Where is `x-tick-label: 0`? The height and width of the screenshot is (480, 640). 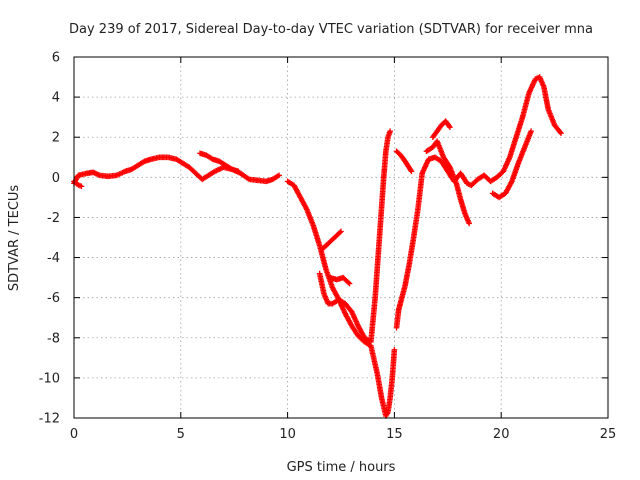
x-tick-label: 0 is located at coordinates (74, 434).